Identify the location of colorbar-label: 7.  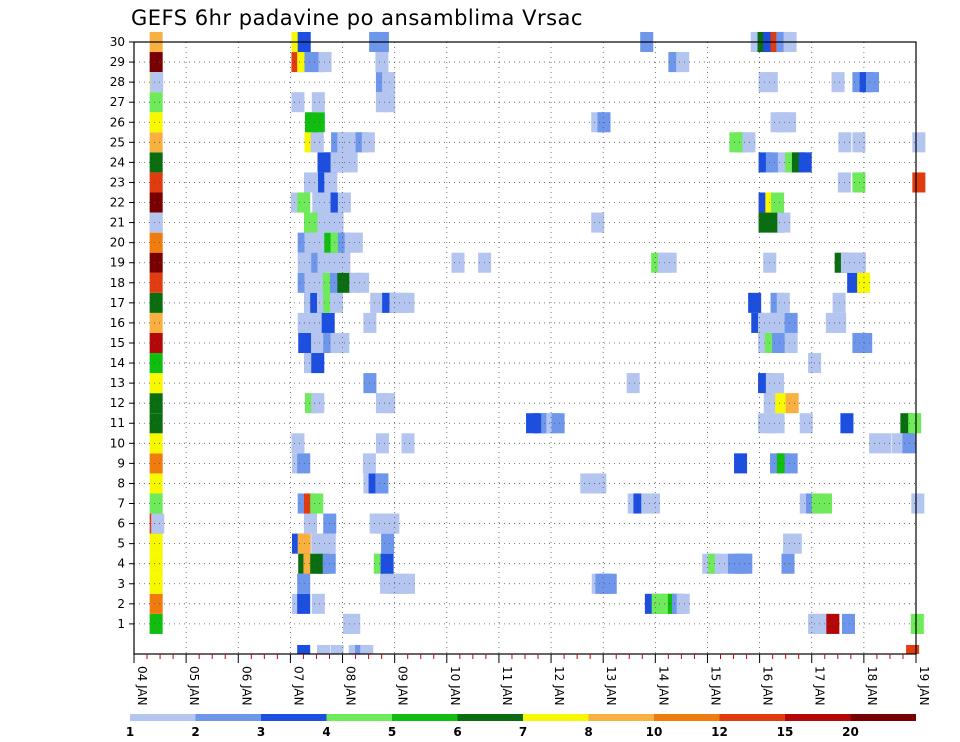
(523, 732).